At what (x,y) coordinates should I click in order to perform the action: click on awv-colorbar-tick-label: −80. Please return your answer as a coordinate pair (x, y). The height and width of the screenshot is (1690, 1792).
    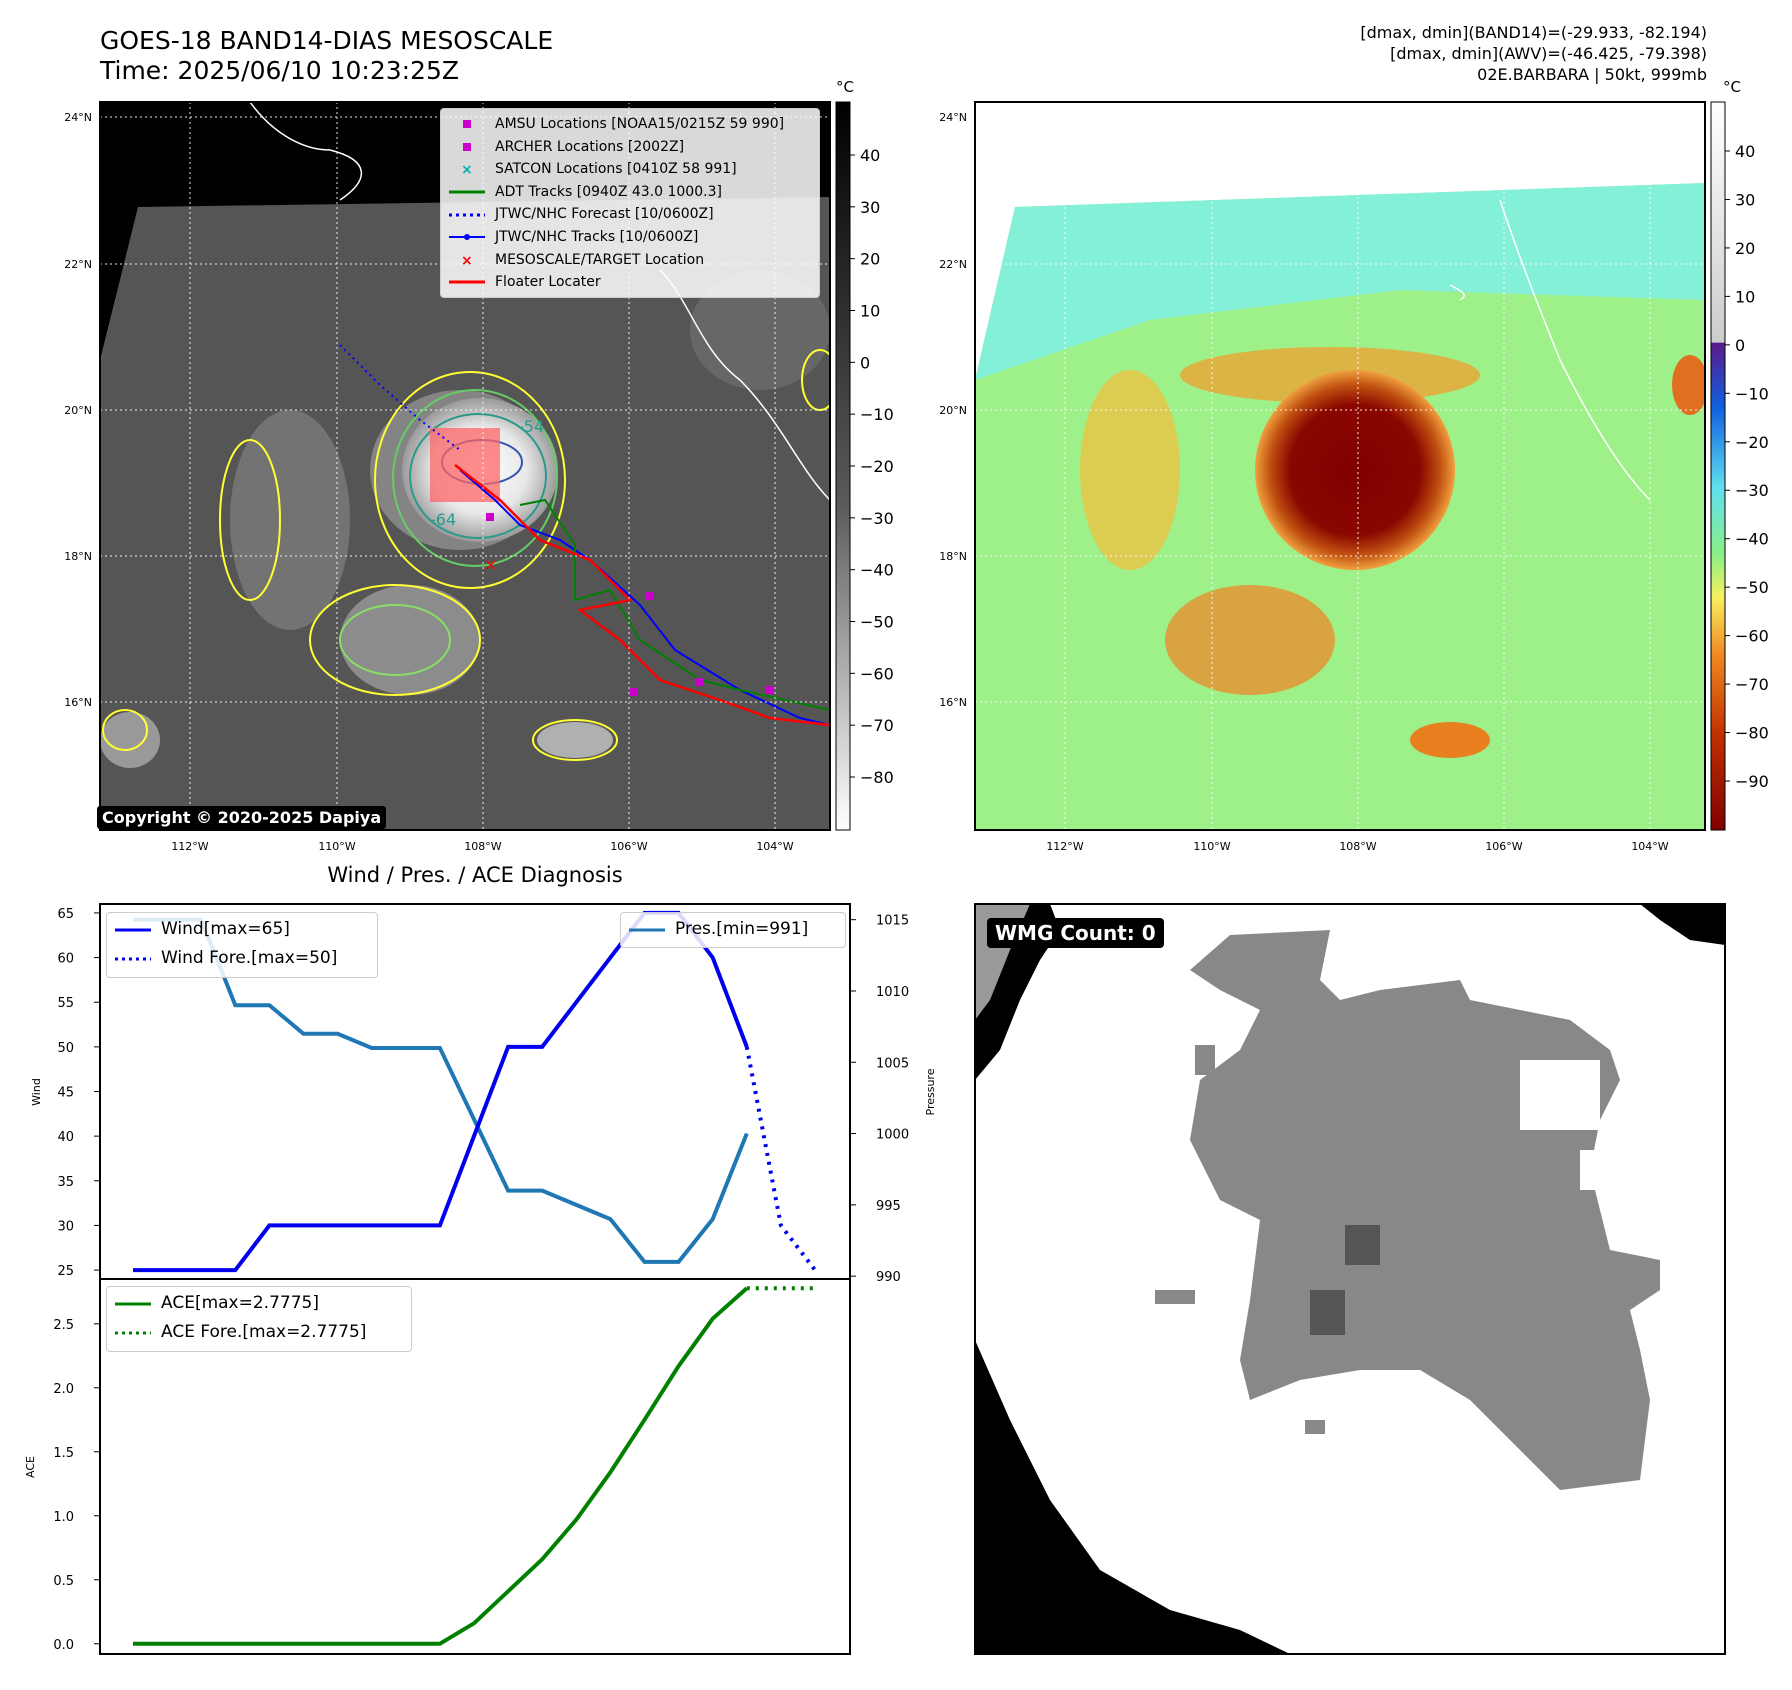
    Looking at the image, I should click on (1752, 733).